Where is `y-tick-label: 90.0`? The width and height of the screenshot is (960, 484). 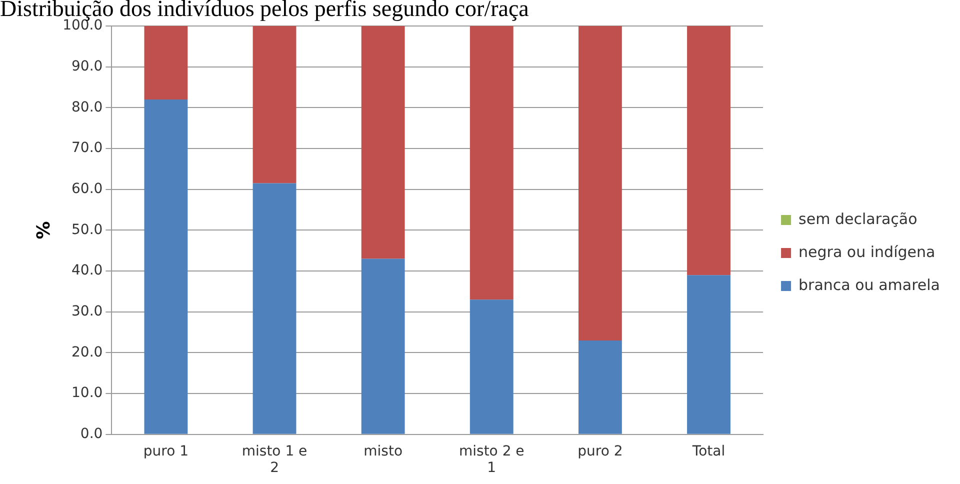 y-tick-label: 90.0 is located at coordinates (87, 66).